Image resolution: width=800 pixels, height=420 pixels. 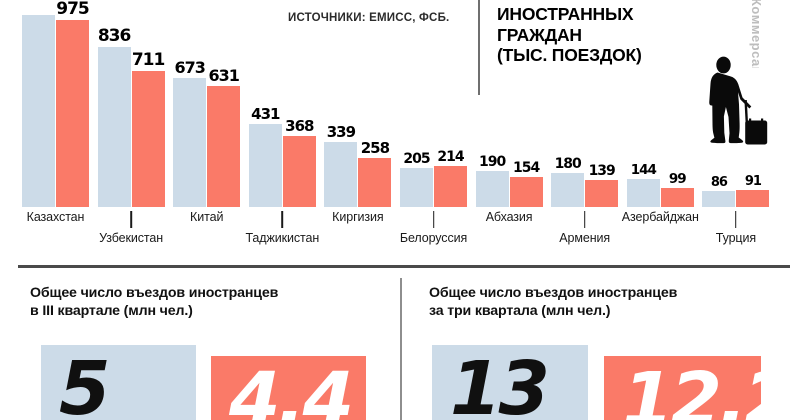 I want to click on traveler-with-suitcase-icon, so click(x=738, y=100).